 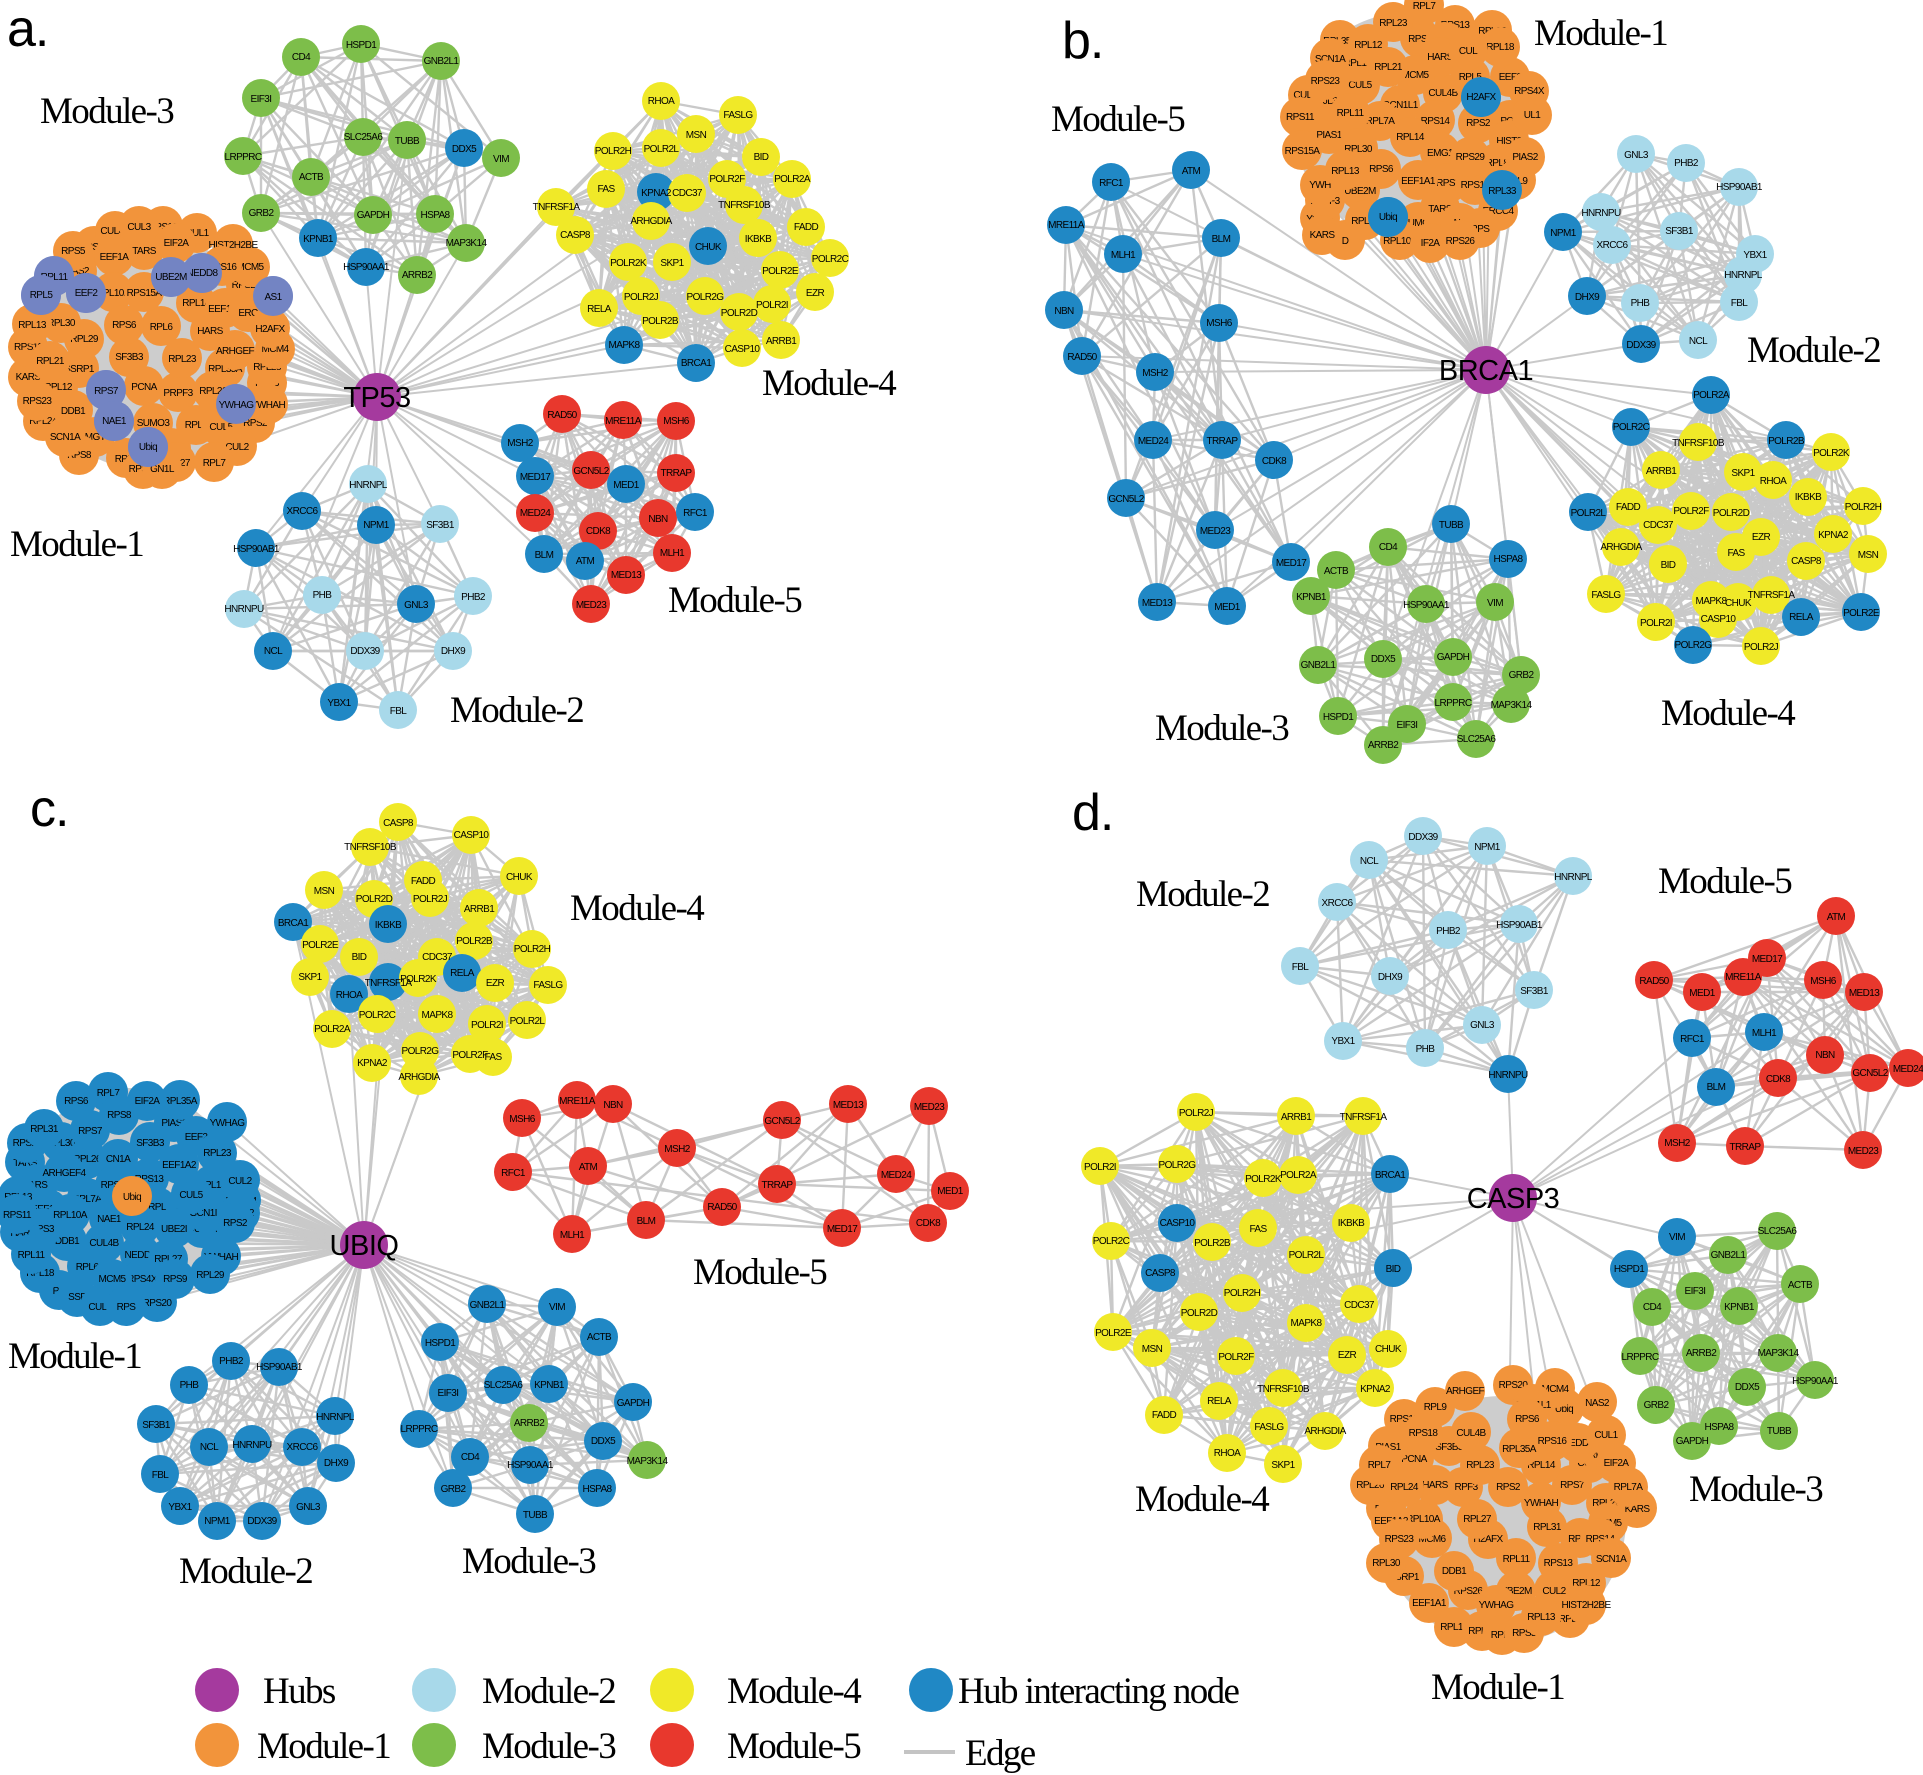 What do you see at coordinates (1219, 323) in the screenshot?
I see `svg-text: MSH6` at bounding box center [1219, 323].